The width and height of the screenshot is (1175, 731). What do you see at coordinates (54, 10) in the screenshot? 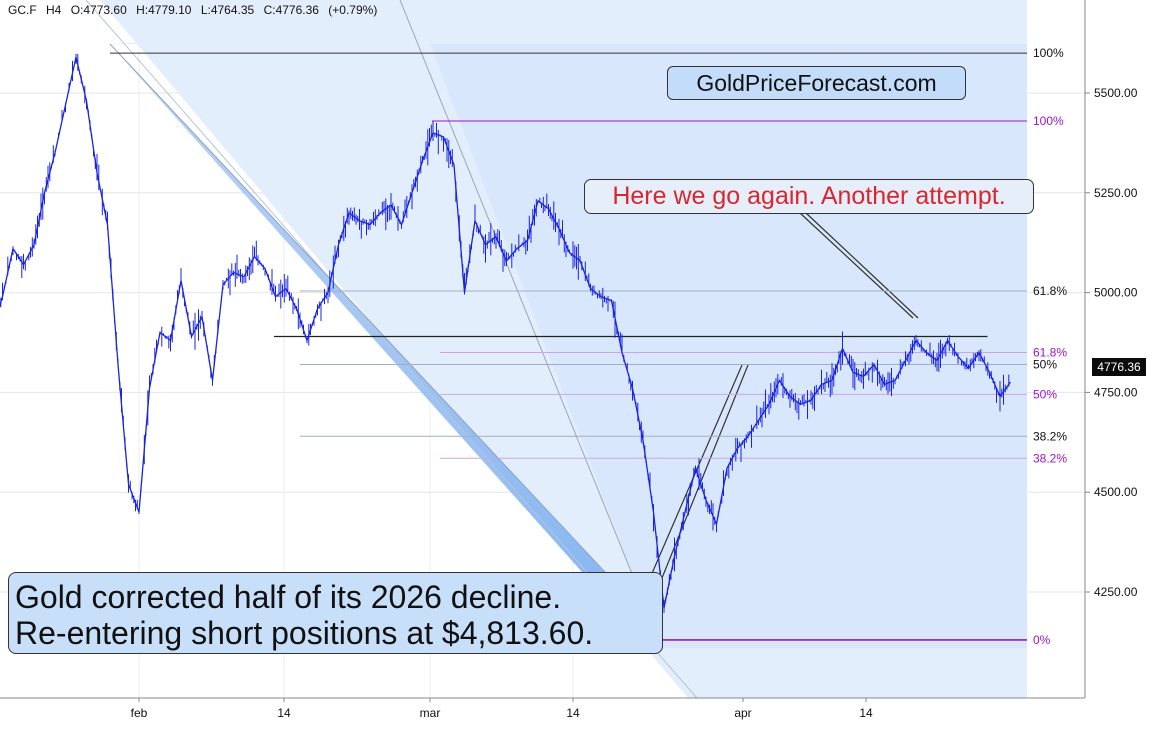
I see `timeframe-label: H4` at bounding box center [54, 10].